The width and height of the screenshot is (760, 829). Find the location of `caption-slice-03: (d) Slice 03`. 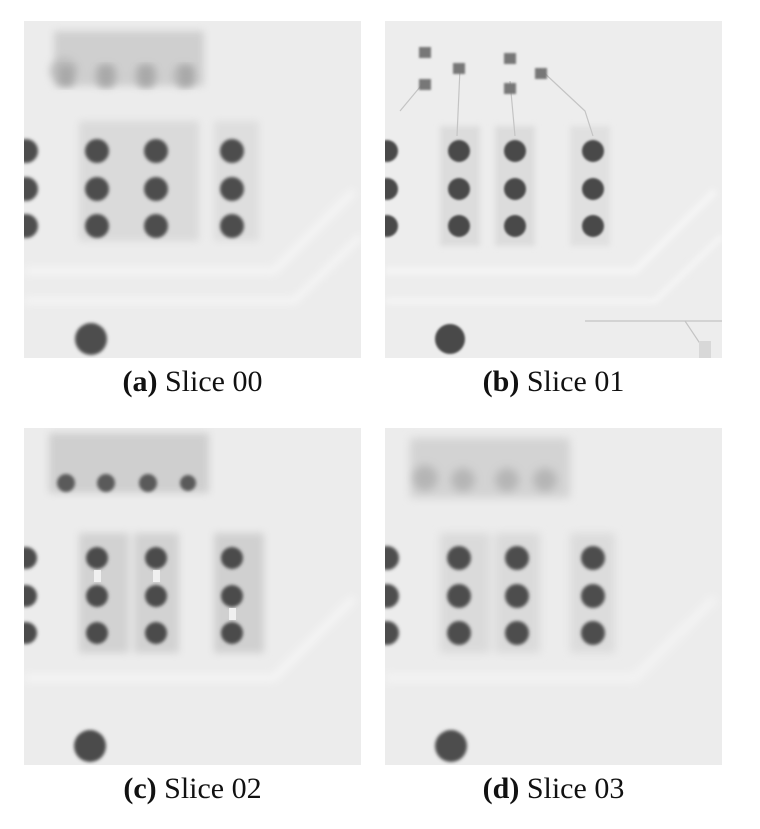

caption-slice-03: (d) Slice 03 is located at coordinates (553, 789).